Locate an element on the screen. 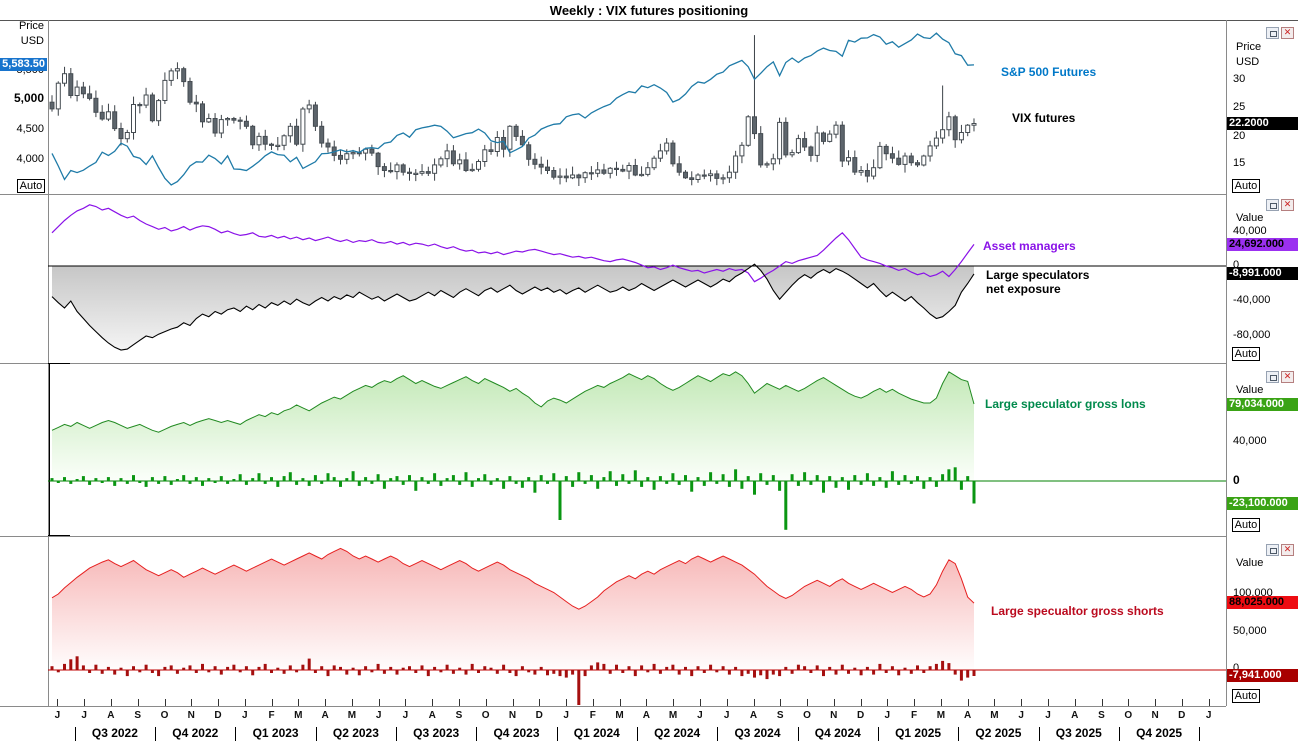  quarter-label: Q2 2025 is located at coordinates (998, 733).